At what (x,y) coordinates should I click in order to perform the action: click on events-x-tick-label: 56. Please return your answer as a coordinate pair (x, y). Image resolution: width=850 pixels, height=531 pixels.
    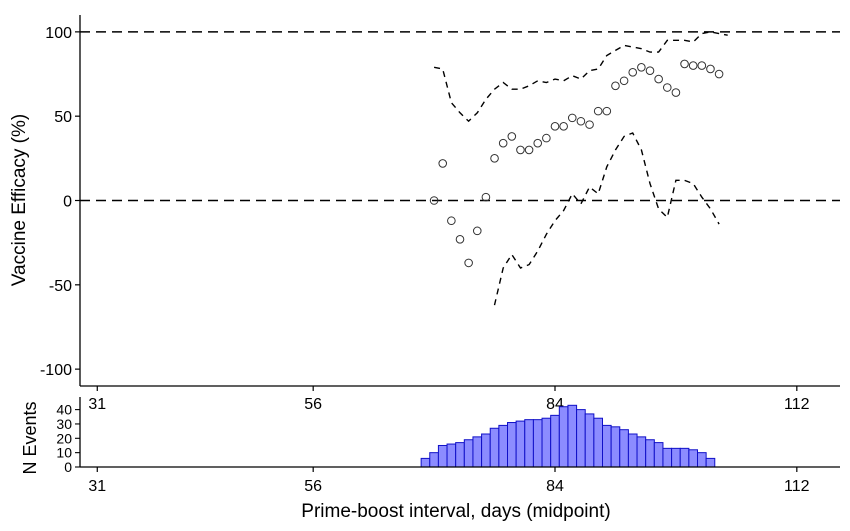
    Looking at the image, I should click on (313, 486).